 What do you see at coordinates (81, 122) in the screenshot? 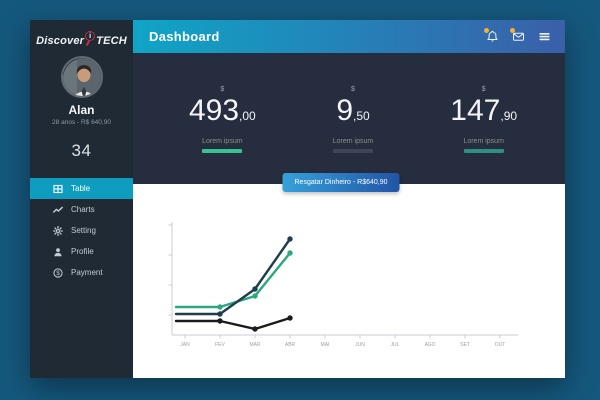
I see `user-meta: 28 anos - R$ 640,90` at bounding box center [81, 122].